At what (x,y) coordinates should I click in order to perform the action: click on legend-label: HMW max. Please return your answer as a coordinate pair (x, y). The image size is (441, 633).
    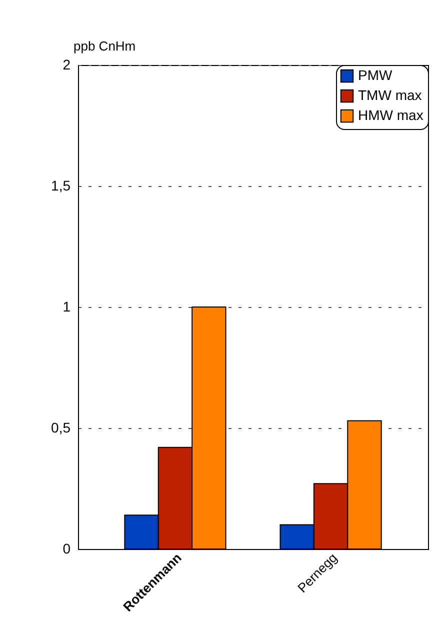
    Looking at the image, I should click on (391, 115).